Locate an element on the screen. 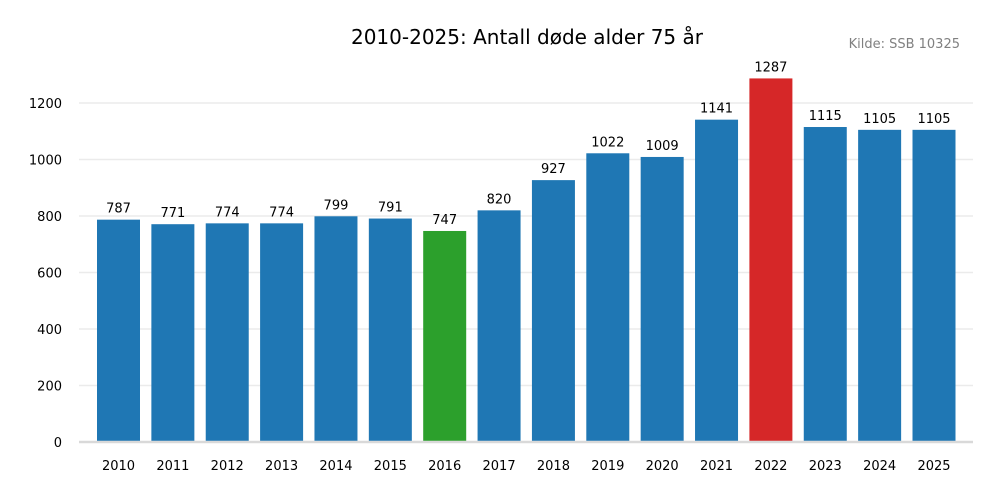 The image size is (1000, 500). data-label: 820 is located at coordinates (499, 199).